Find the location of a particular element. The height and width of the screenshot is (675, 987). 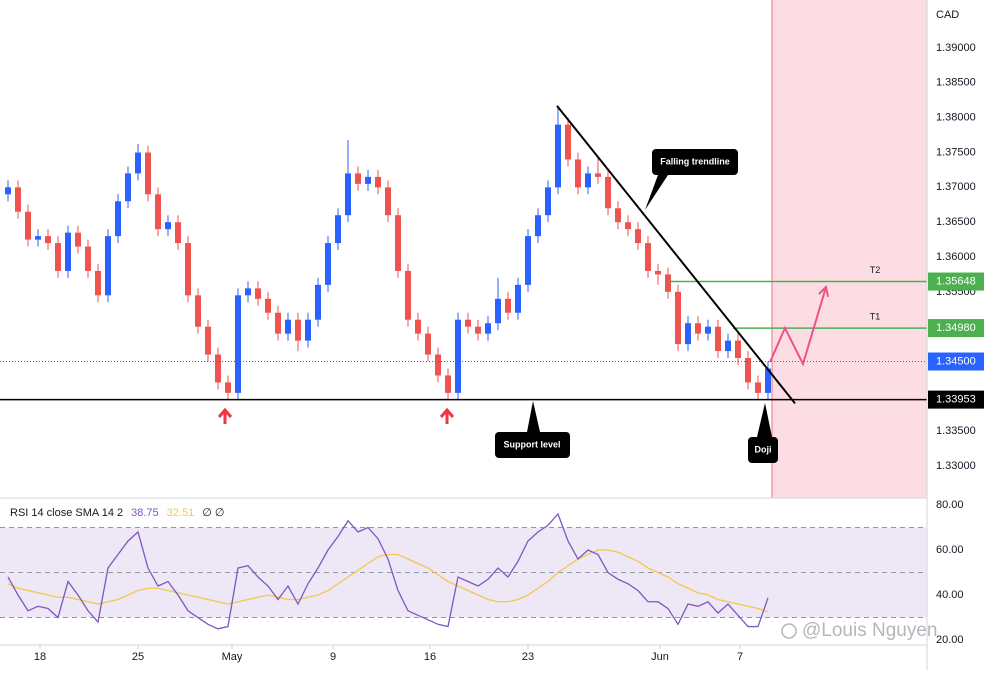

callout-text: Falling trendline is located at coordinates (695, 161).